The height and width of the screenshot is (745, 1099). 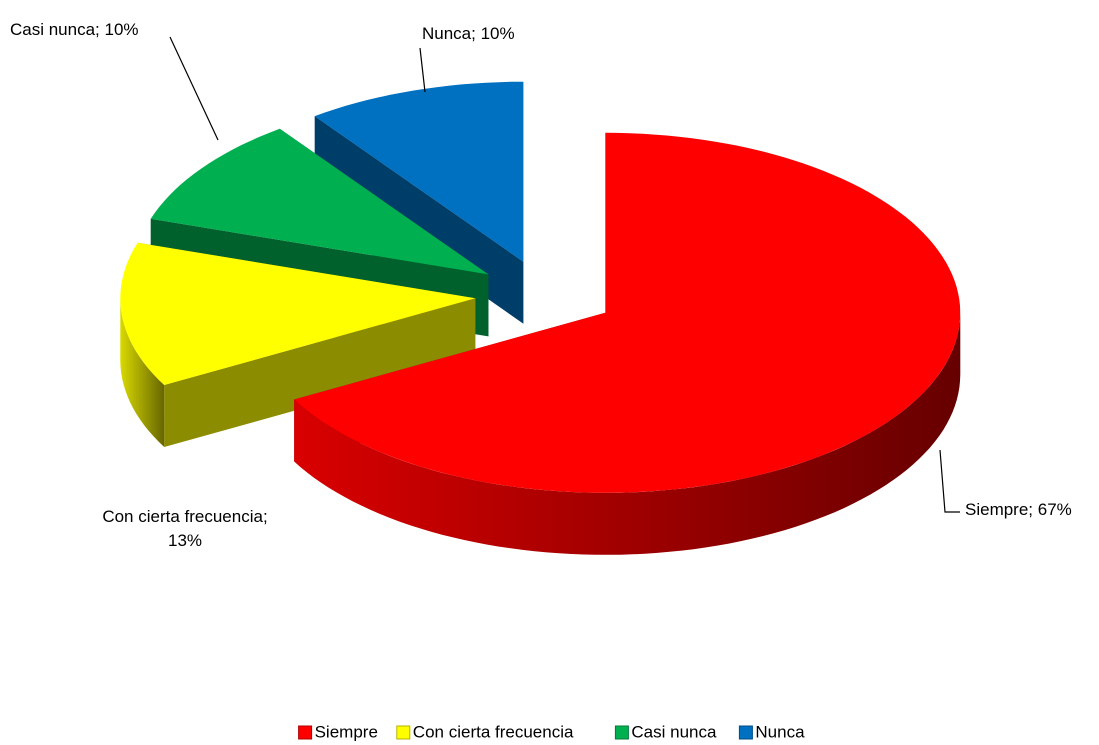 What do you see at coordinates (468, 33) in the screenshot?
I see `data-label: Nunca; 10%` at bounding box center [468, 33].